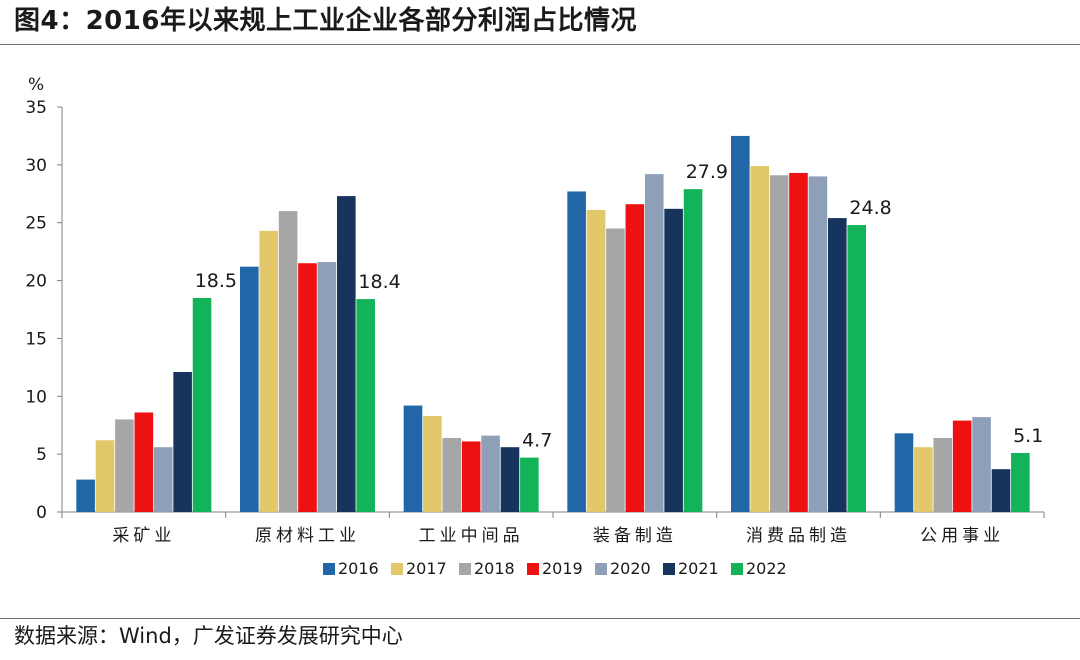 This screenshot has width=1080, height=660. I want to click on y-tick-label: 30, so click(36, 166).